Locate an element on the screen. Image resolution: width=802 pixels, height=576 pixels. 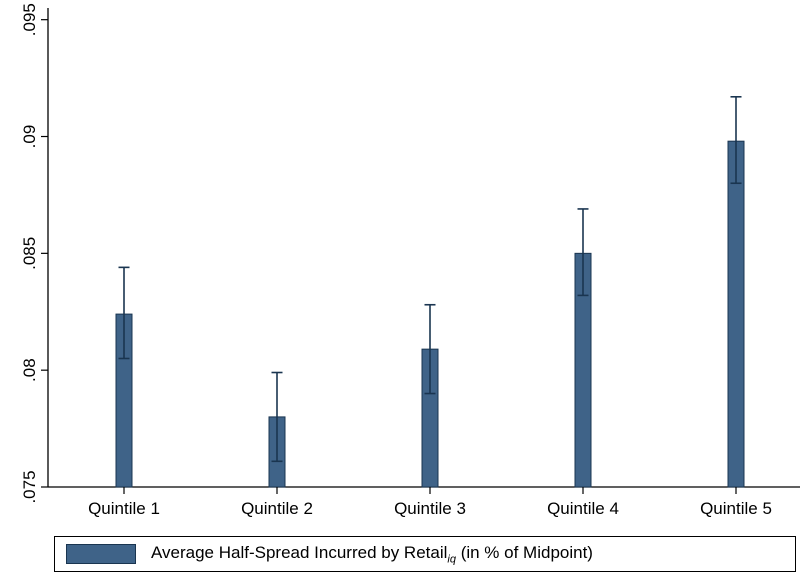
y-tick-label: .095 is located at coordinates (29, 19).